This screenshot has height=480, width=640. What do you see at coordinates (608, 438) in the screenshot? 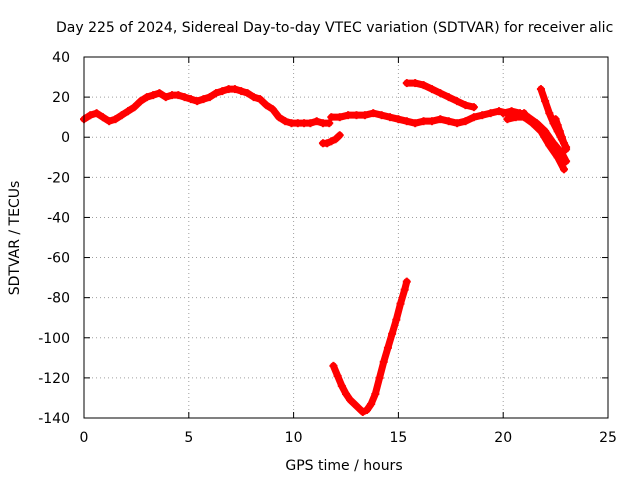
I see `x-tick-label: 25` at bounding box center [608, 438].